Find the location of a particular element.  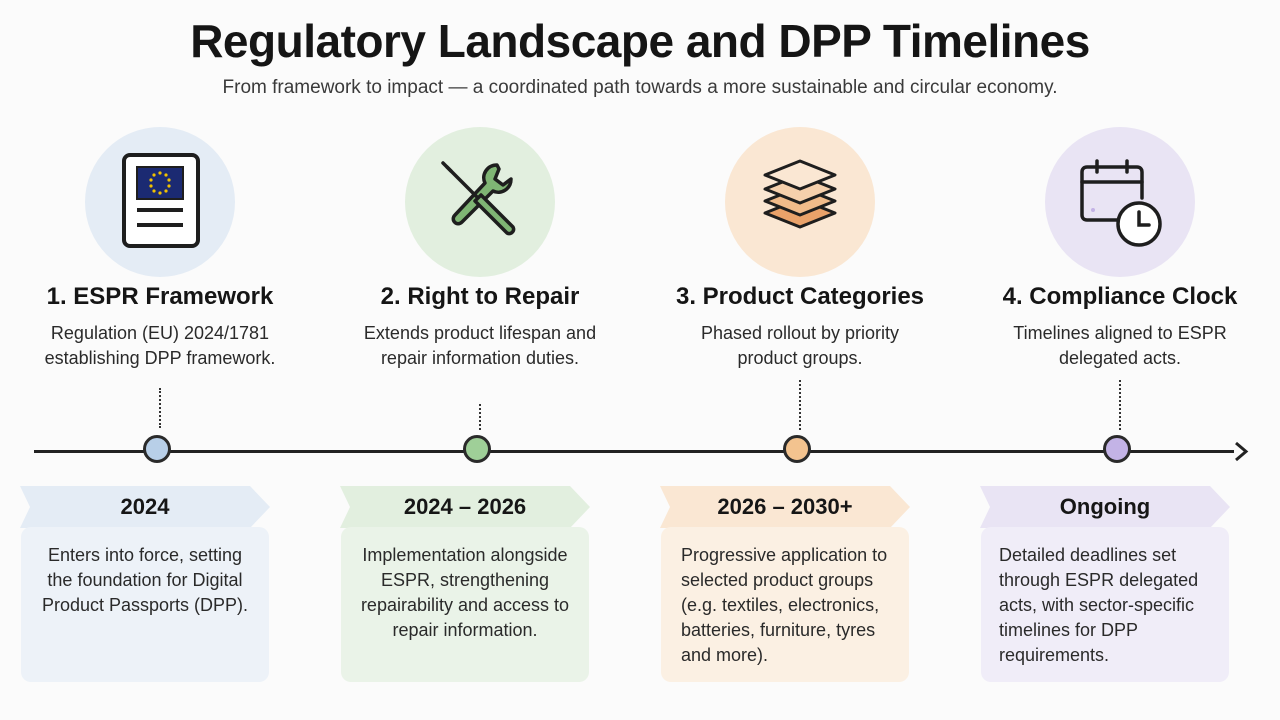

step-title: 1. ESPR Framework is located at coordinates (160, 296).